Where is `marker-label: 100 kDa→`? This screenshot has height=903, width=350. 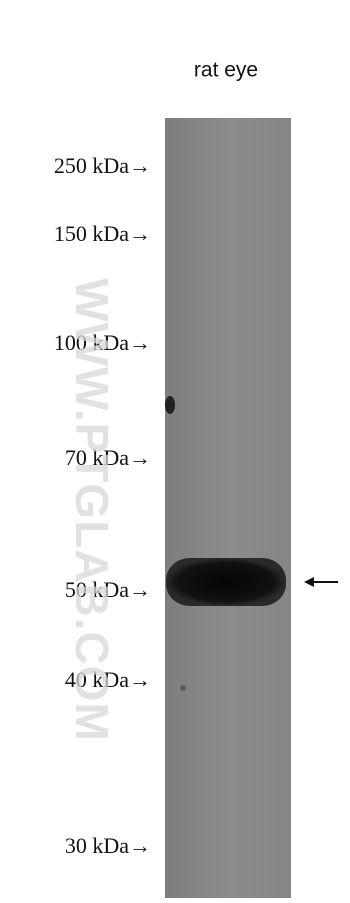
marker-label: 100 kDa→ is located at coordinates (102, 342).